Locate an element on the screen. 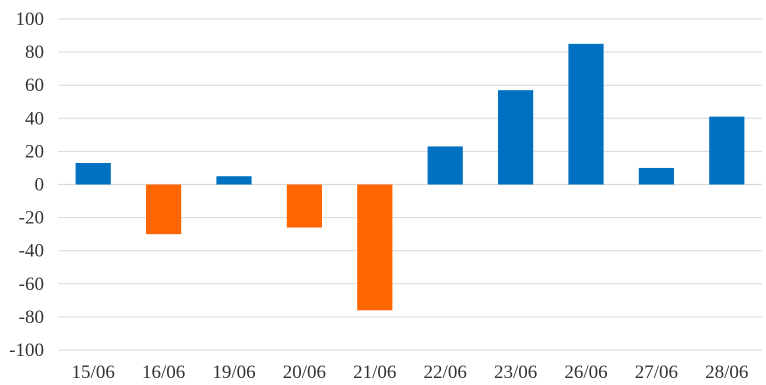  x-tick-label: 28/06 is located at coordinates (726, 372).